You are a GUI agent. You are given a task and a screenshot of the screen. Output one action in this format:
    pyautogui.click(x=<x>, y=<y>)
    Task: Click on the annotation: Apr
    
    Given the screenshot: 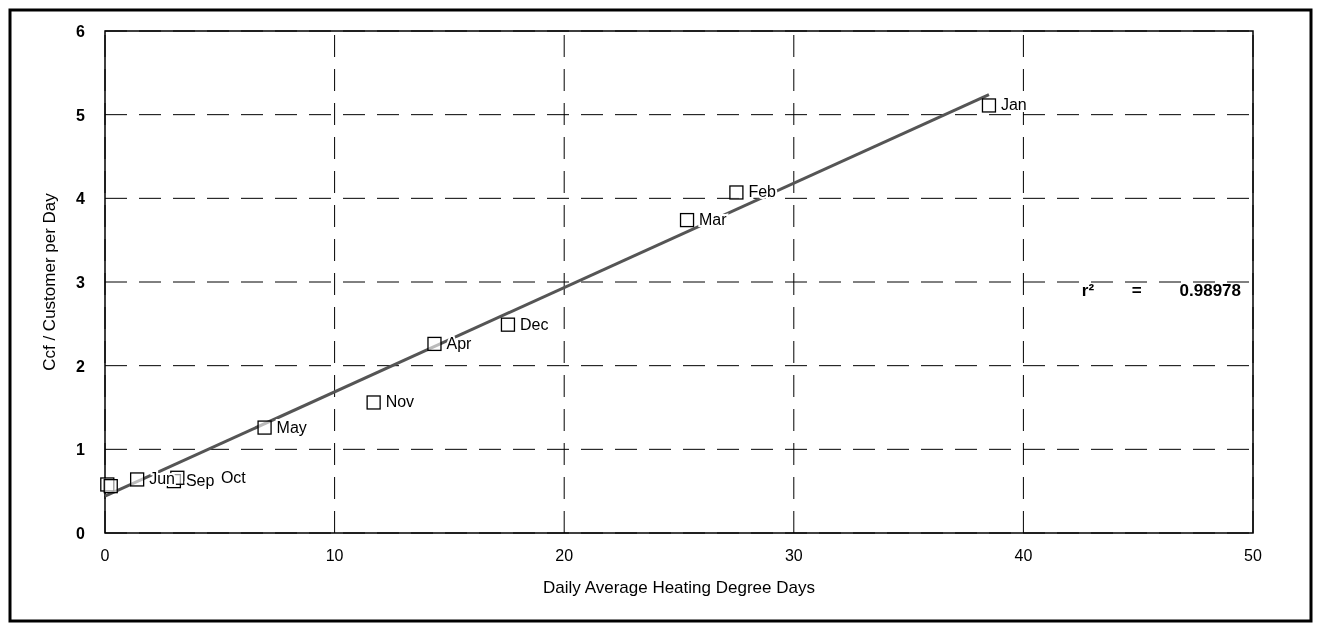 What is the action you would take?
    pyautogui.click(x=459, y=343)
    